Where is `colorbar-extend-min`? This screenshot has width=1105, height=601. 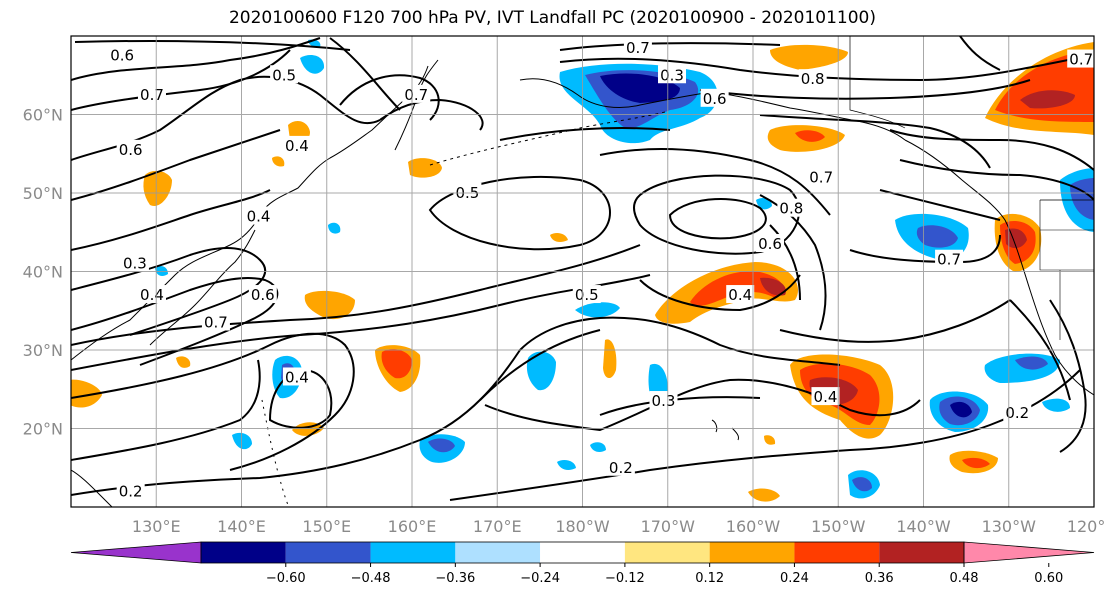
colorbar-extend-min is located at coordinates (136, 552).